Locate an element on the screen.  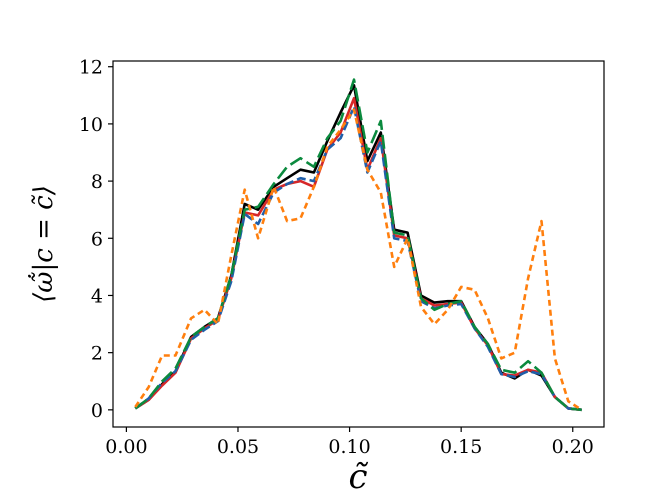
x-tick-label: 0.00 is located at coordinates (126, 447).